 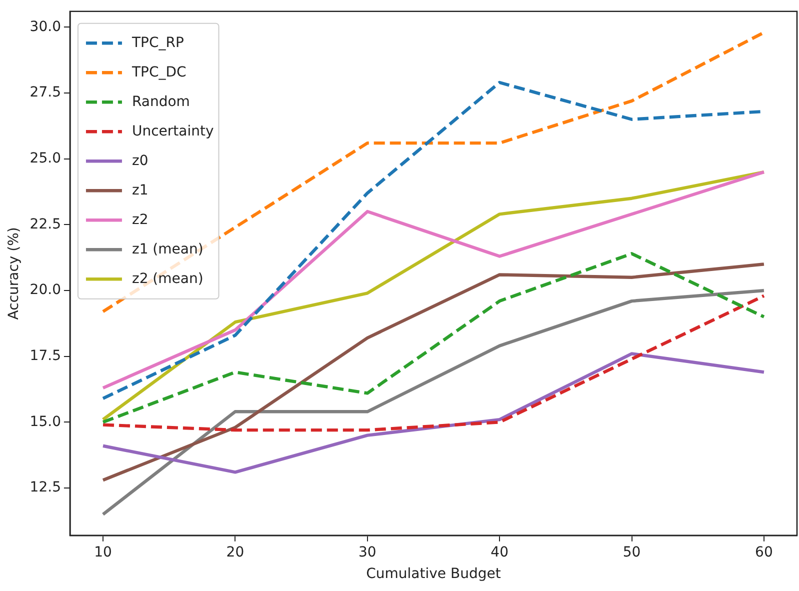 What do you see at coordinates (367, 552) in the screenshot?
I see `x-tick-label: 30` at bounding box center [367, 552].